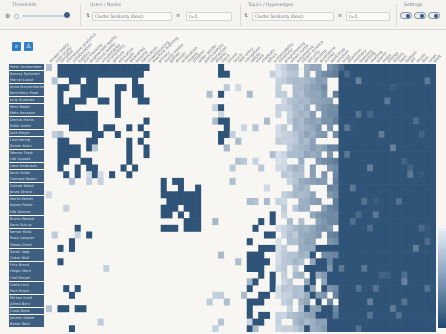 This screenshot has width=446, height=334. Describe the element at coordinates (26, 317) in the screenshot. I see `row-label: Johann Seidel` at that location.